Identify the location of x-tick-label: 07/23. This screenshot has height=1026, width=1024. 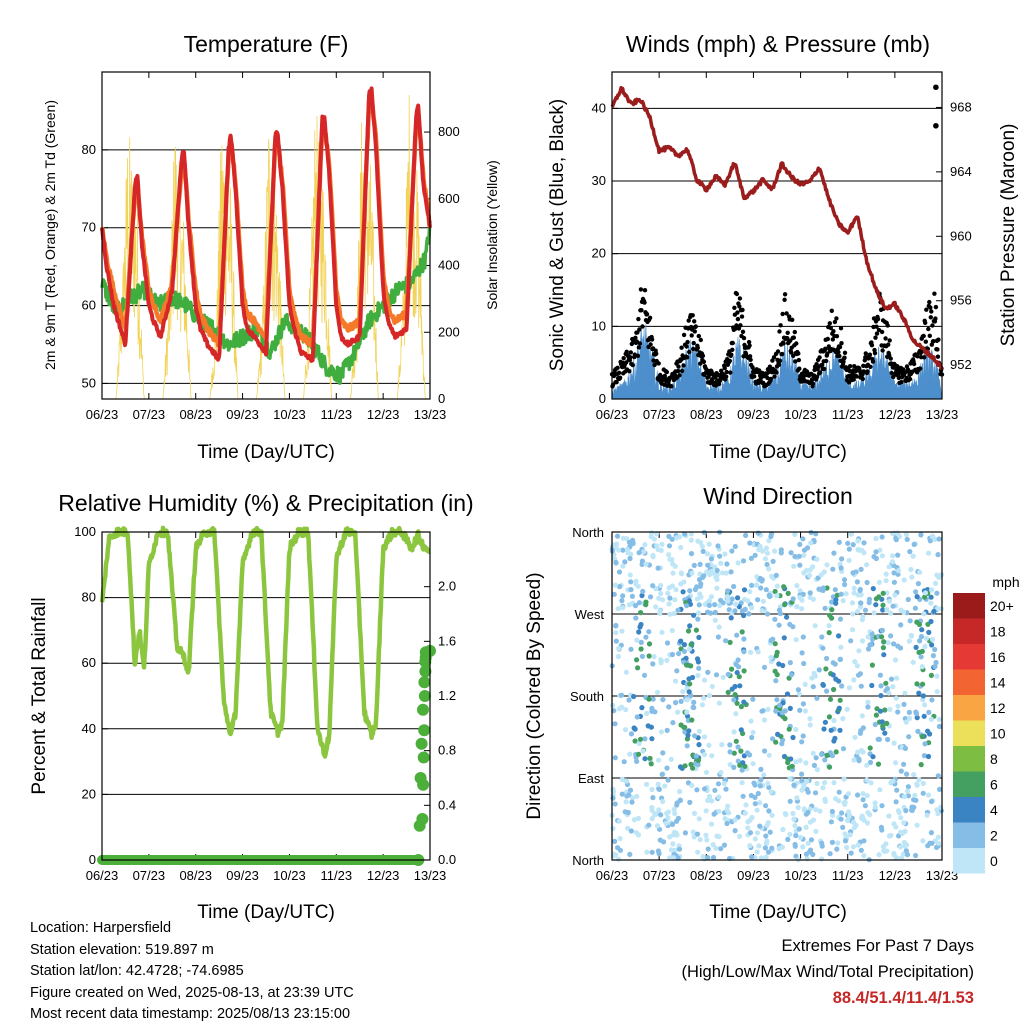
(149, 875).